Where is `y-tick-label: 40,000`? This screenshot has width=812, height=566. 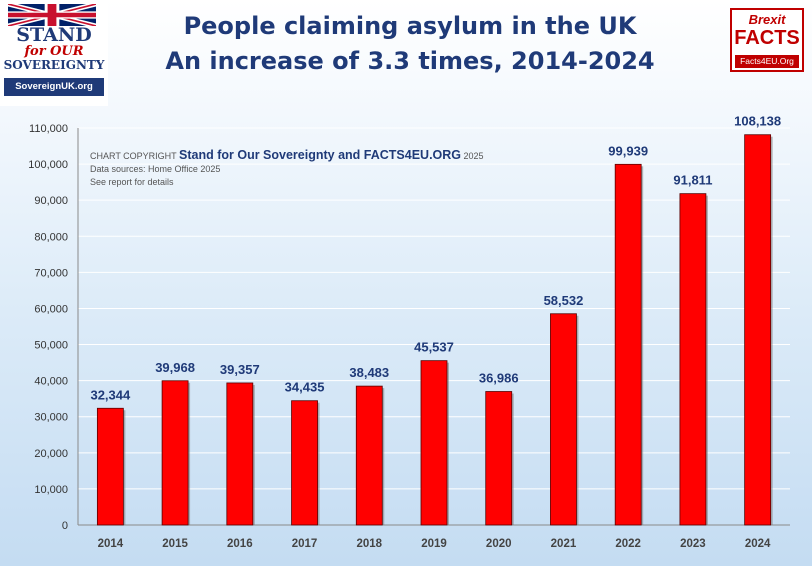
y-tick-label: 40,000 is located at coordinates (51, 382).